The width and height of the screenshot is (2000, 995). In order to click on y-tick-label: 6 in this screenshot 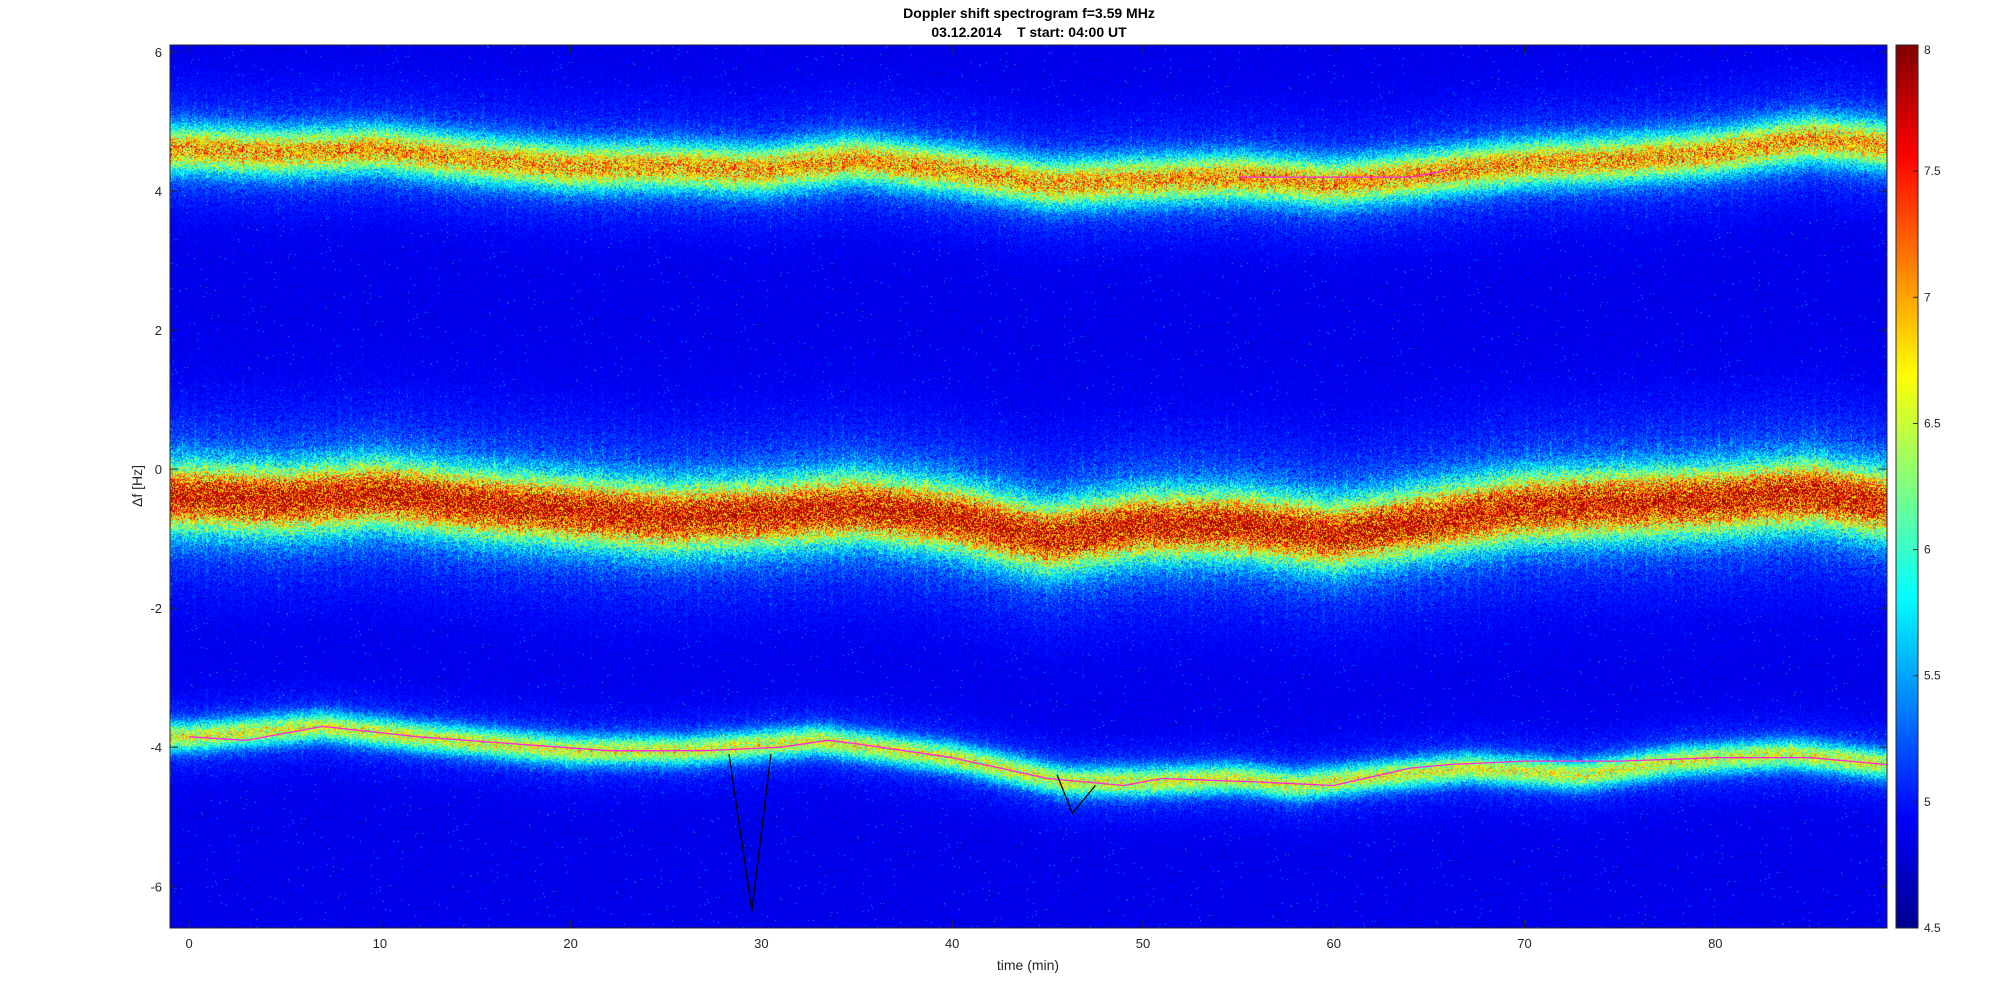, I will do `click(158, 52)`.